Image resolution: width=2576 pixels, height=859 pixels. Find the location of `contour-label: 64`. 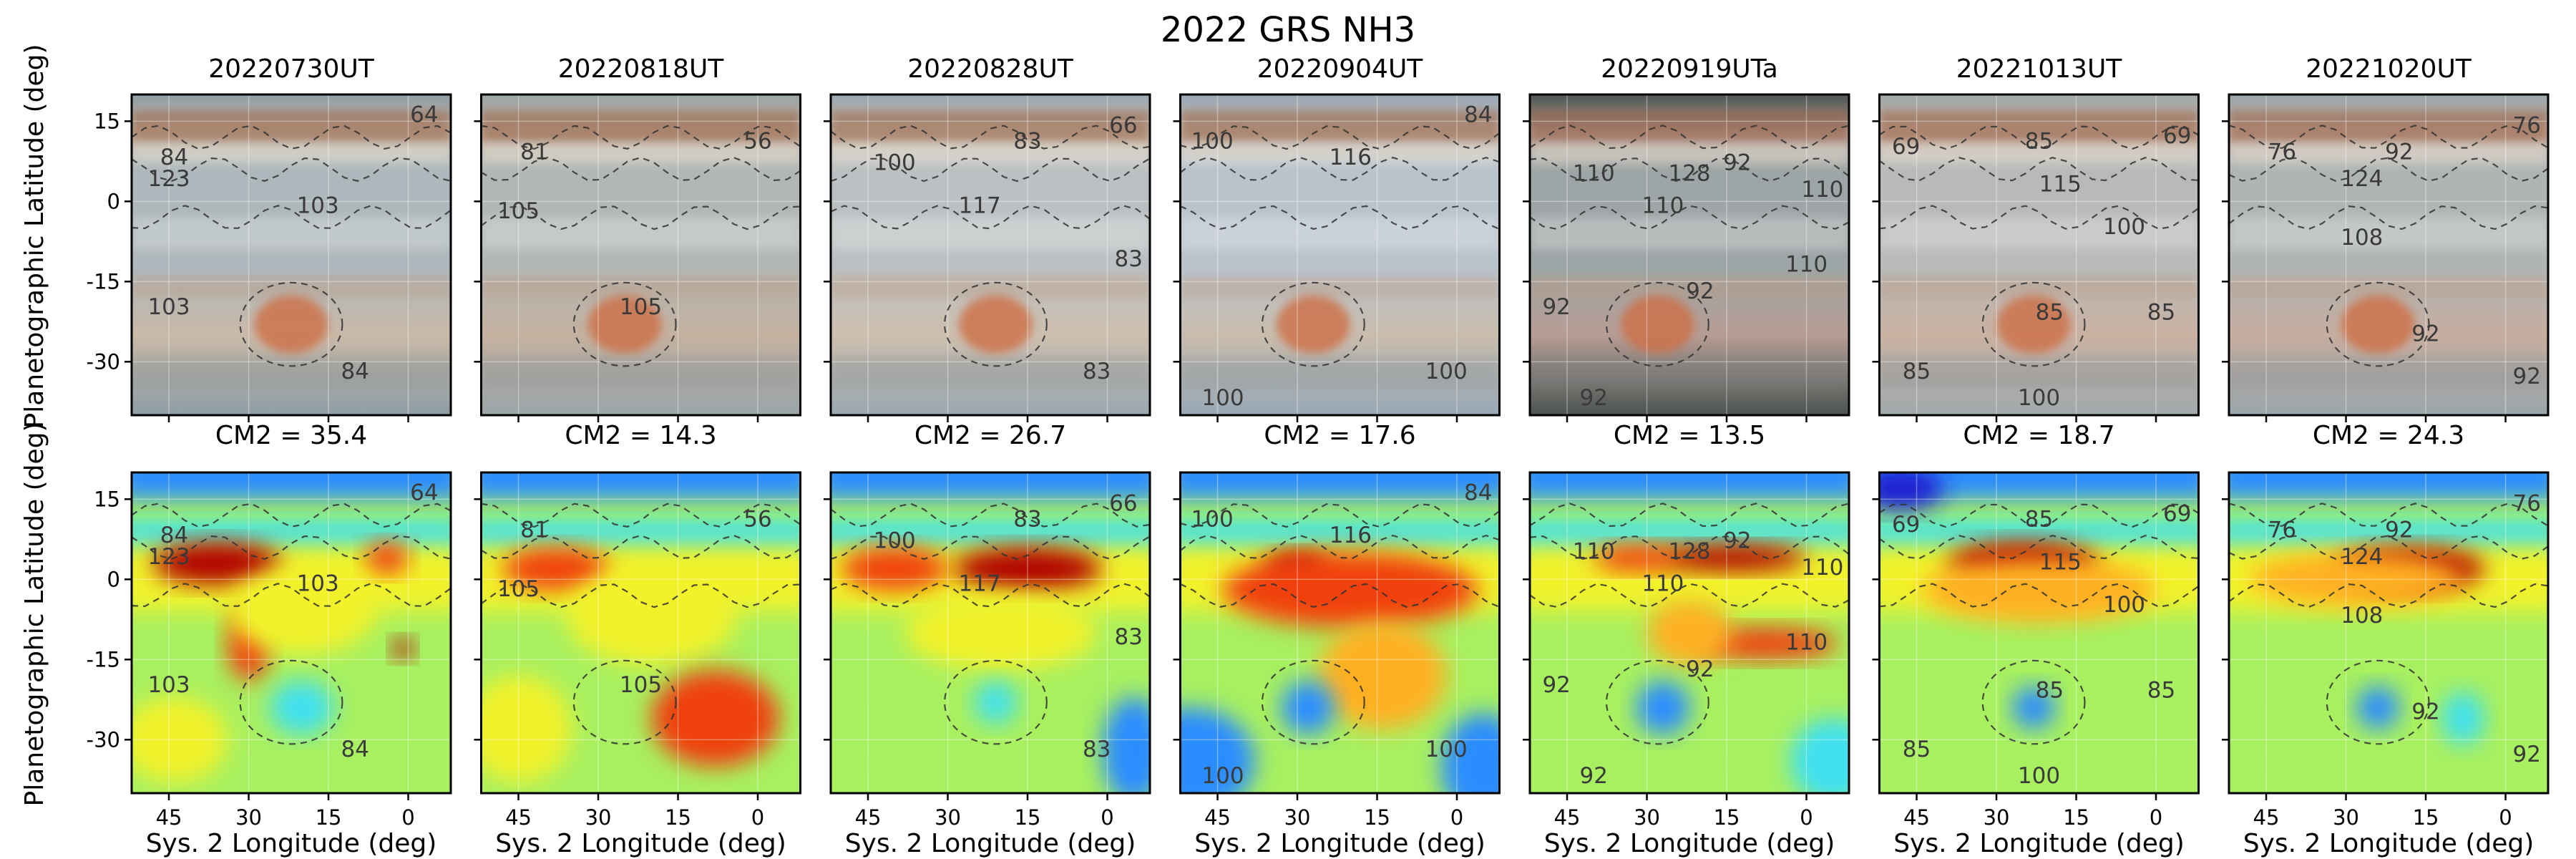

contour-label: 64 is located at coordinates (424, 492).